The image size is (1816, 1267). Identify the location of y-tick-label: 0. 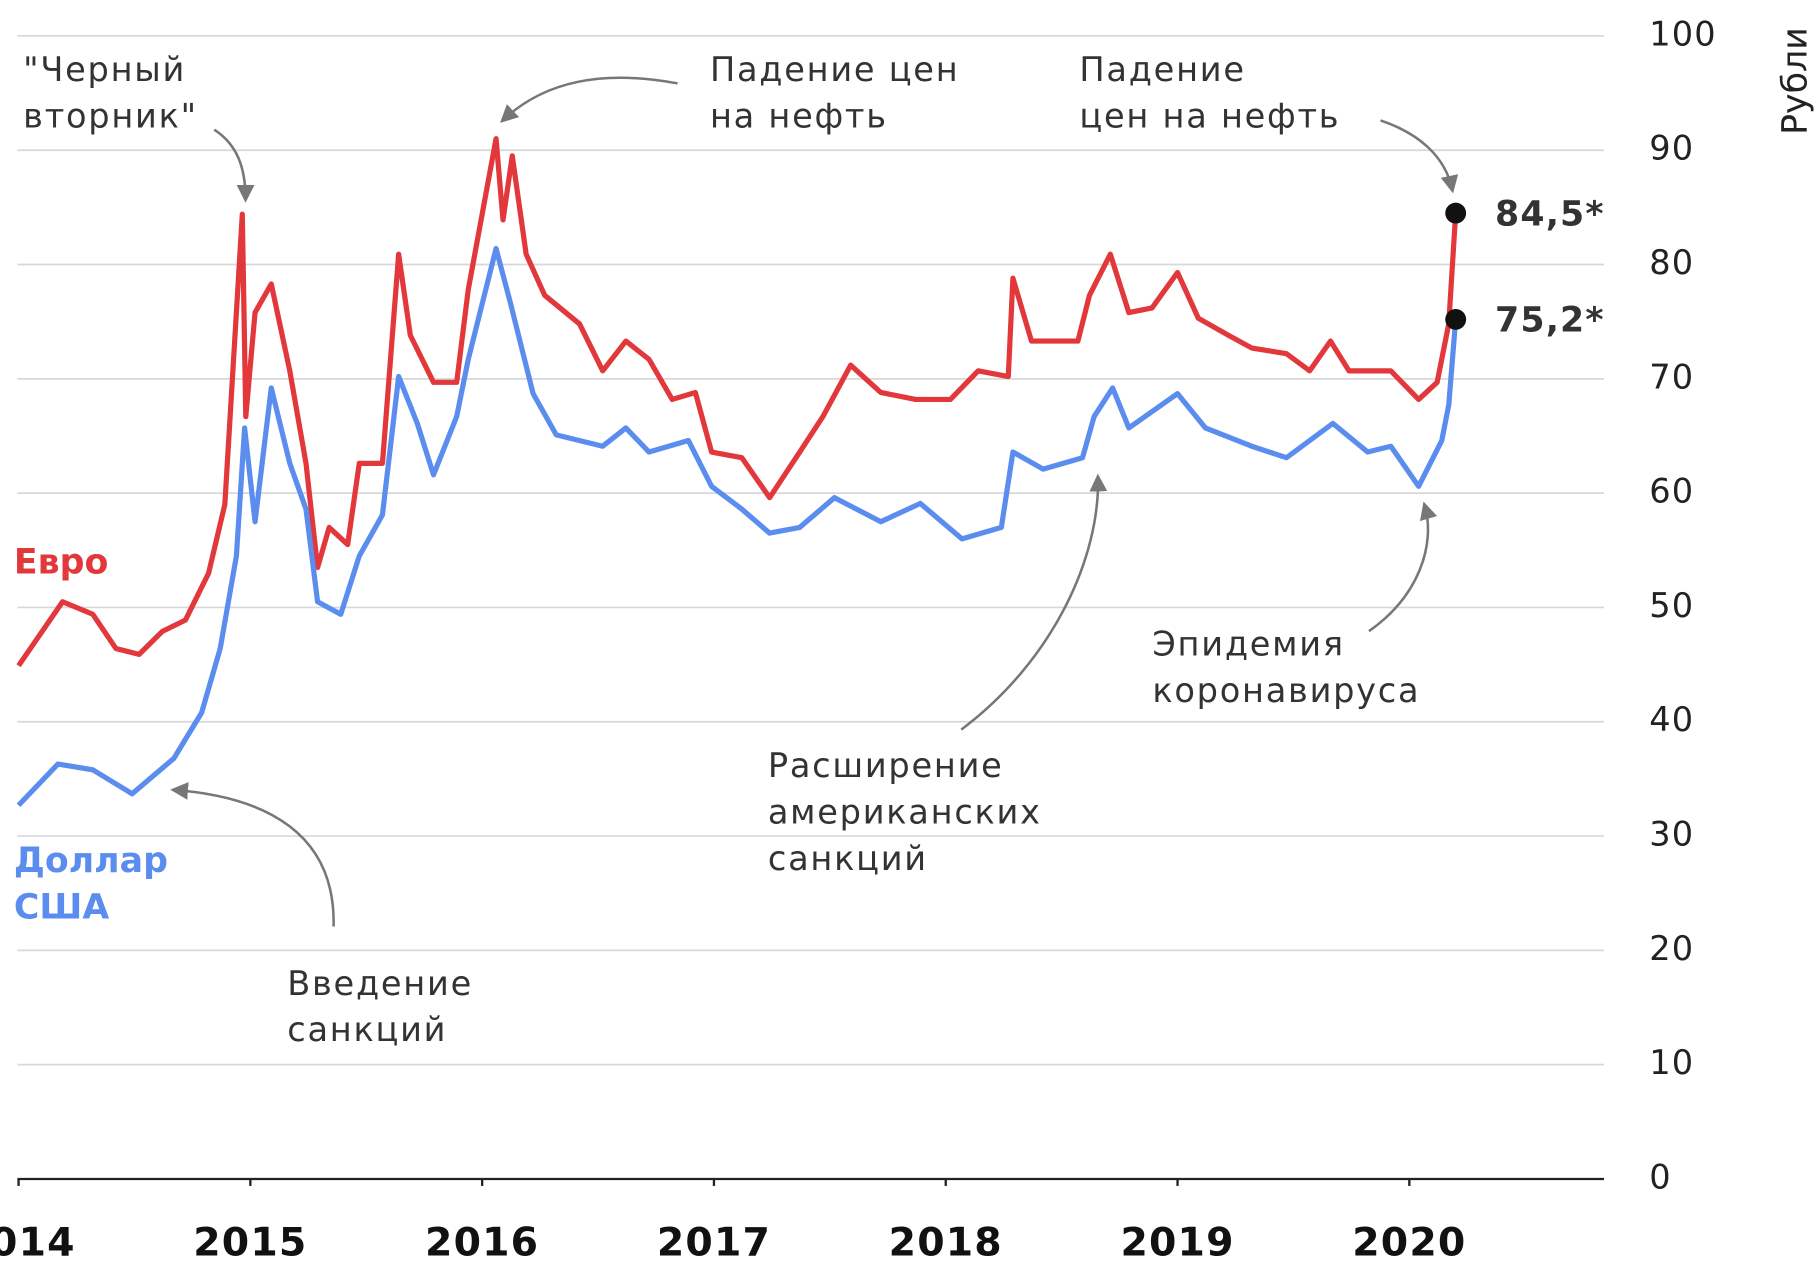
(1660, 1176).